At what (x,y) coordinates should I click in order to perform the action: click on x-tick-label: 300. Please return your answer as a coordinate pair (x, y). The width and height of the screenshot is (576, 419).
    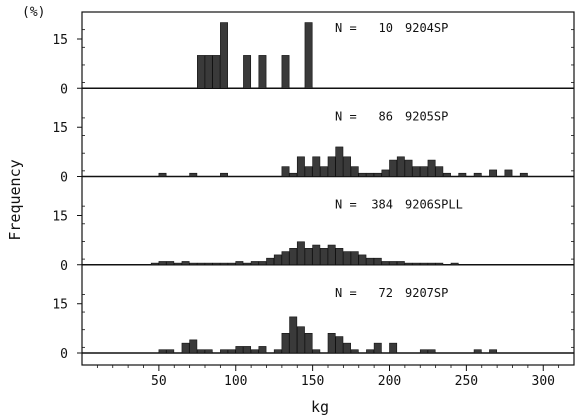
    Looking at the image, I should click on (543, 381).